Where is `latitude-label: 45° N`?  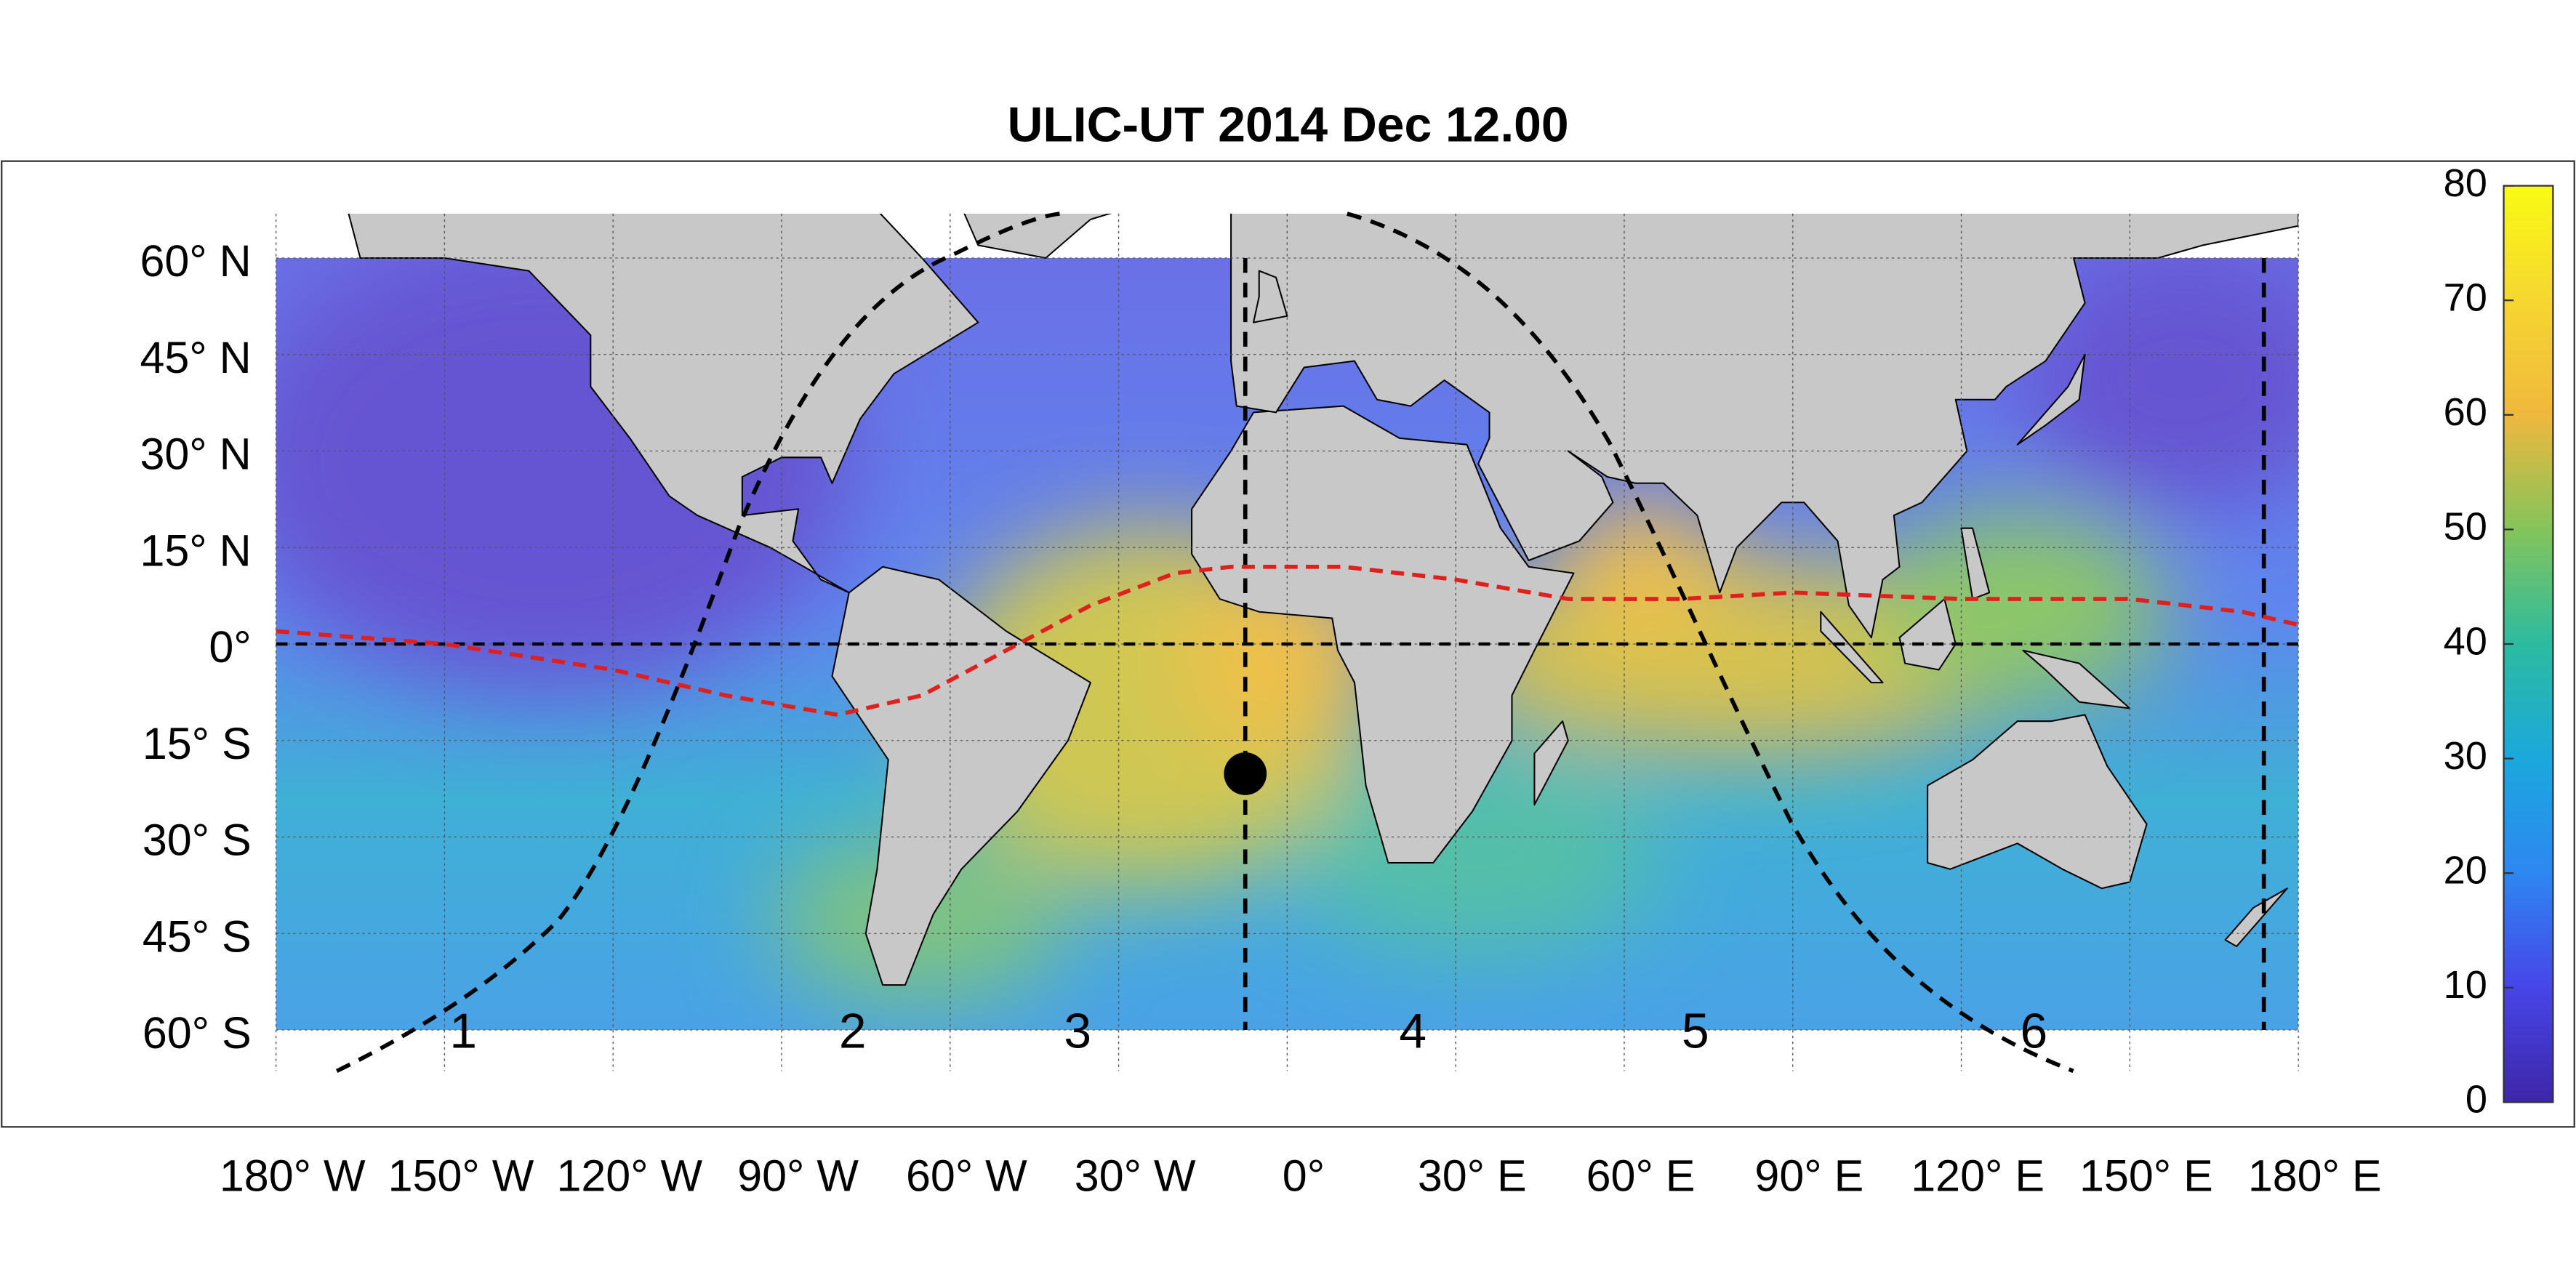
latitude-label: 45° N is located at coordinates (196, 357).